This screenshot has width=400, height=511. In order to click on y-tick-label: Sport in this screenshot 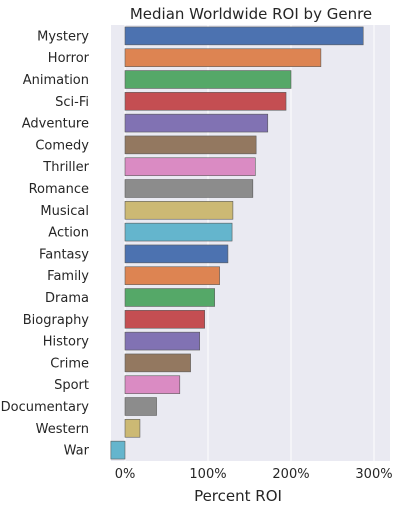, I will do `click(71, 385)`.